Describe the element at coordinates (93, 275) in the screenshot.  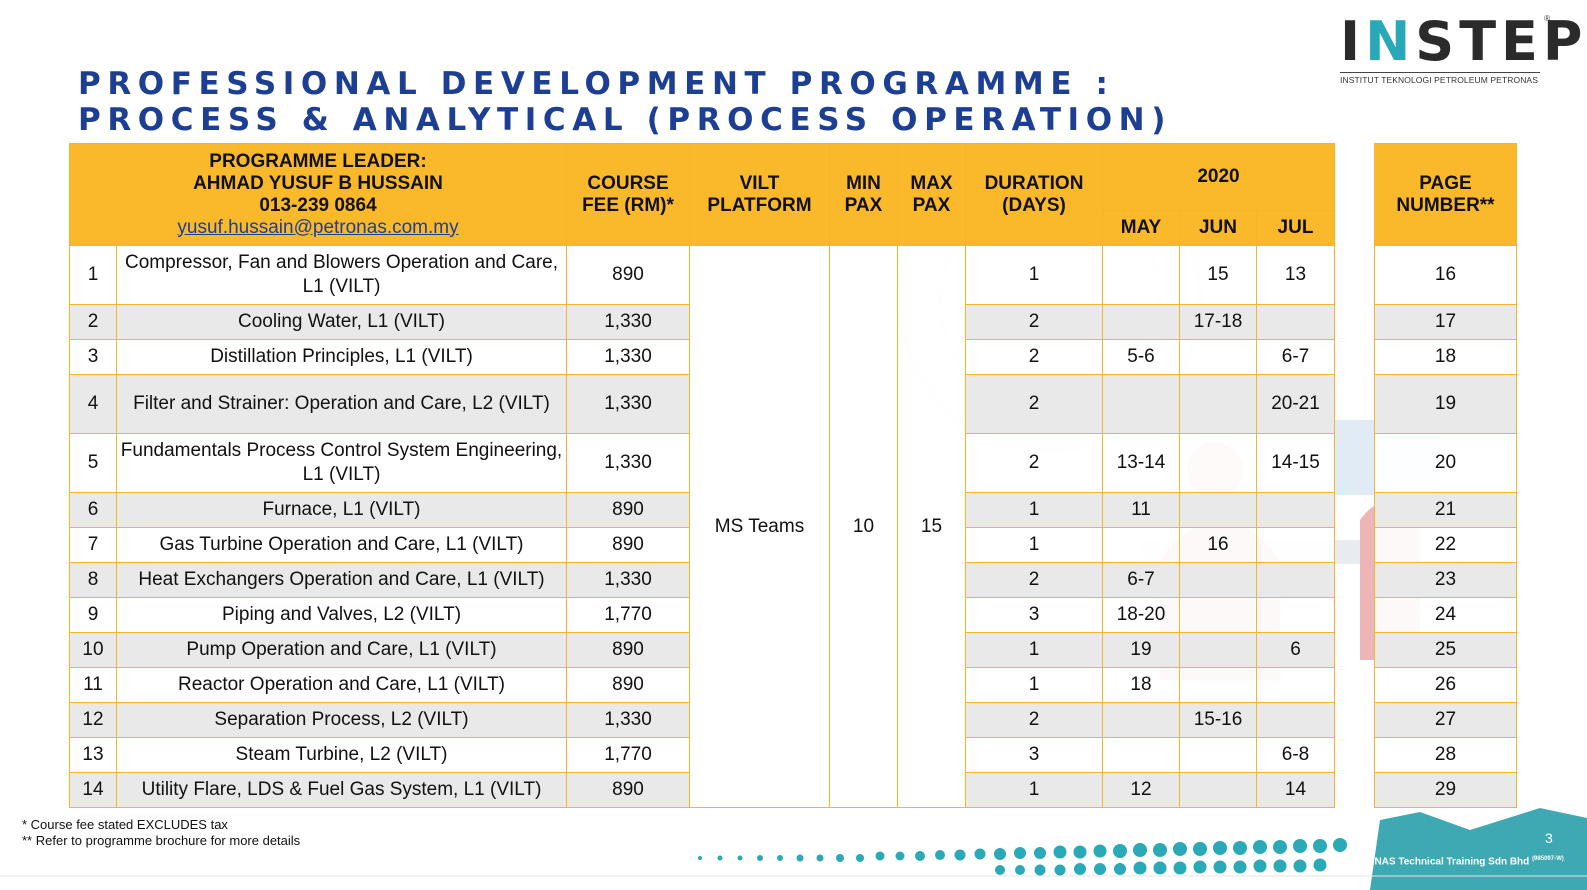
I see `course-number: 1` at that location.